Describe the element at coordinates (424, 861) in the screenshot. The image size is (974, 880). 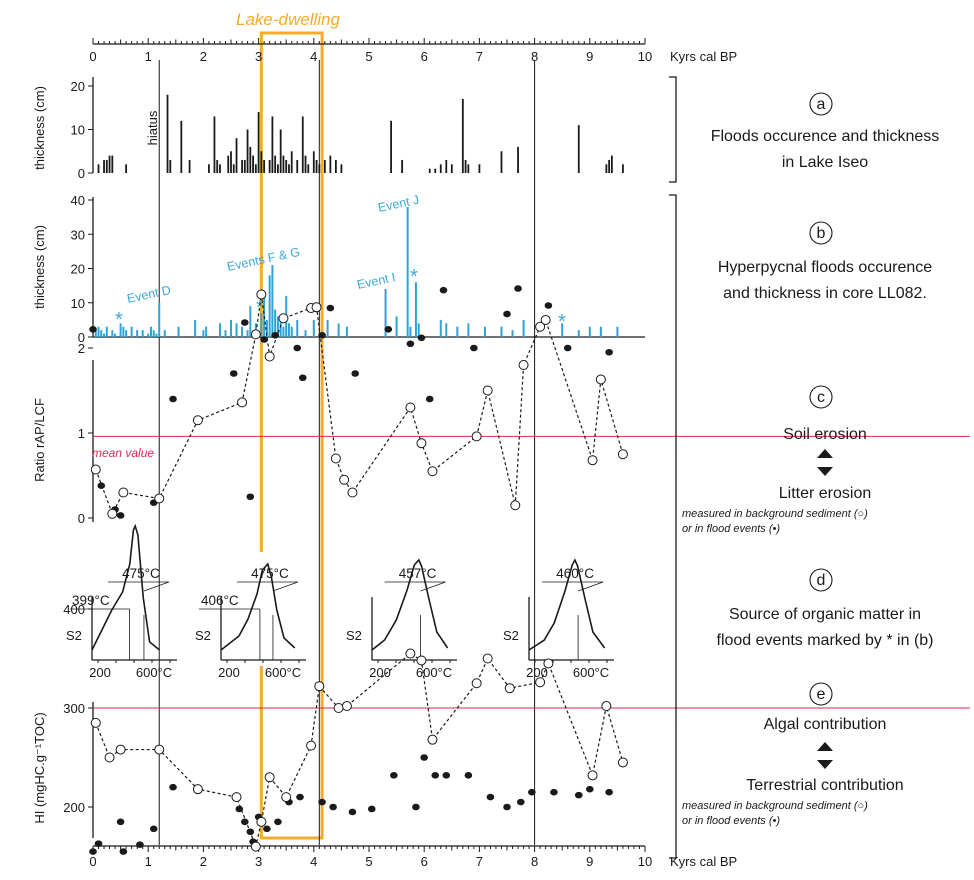
I see `time-tick-label: 6` at that location.